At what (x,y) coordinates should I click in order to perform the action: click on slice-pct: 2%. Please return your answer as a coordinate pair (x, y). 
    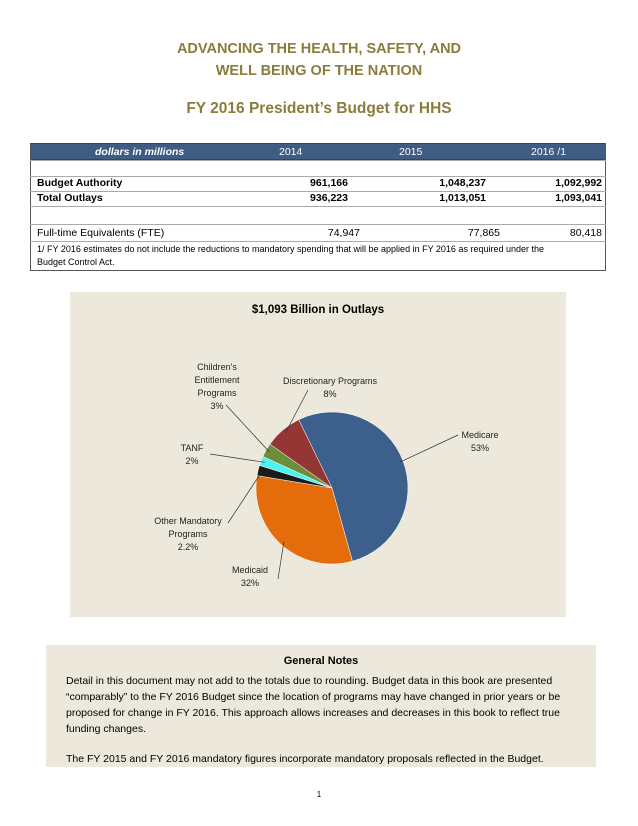
    Looking at the image, I should click on (192, 461).